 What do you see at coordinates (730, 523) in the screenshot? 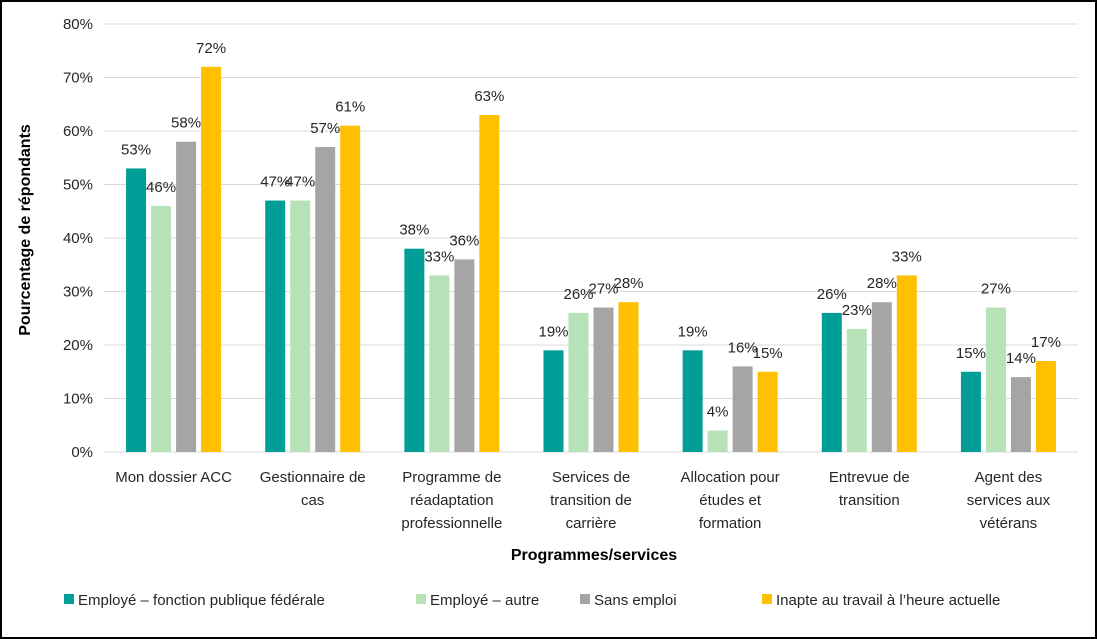
I see `x-tick-label: formation` at bounding box center [730, 523].